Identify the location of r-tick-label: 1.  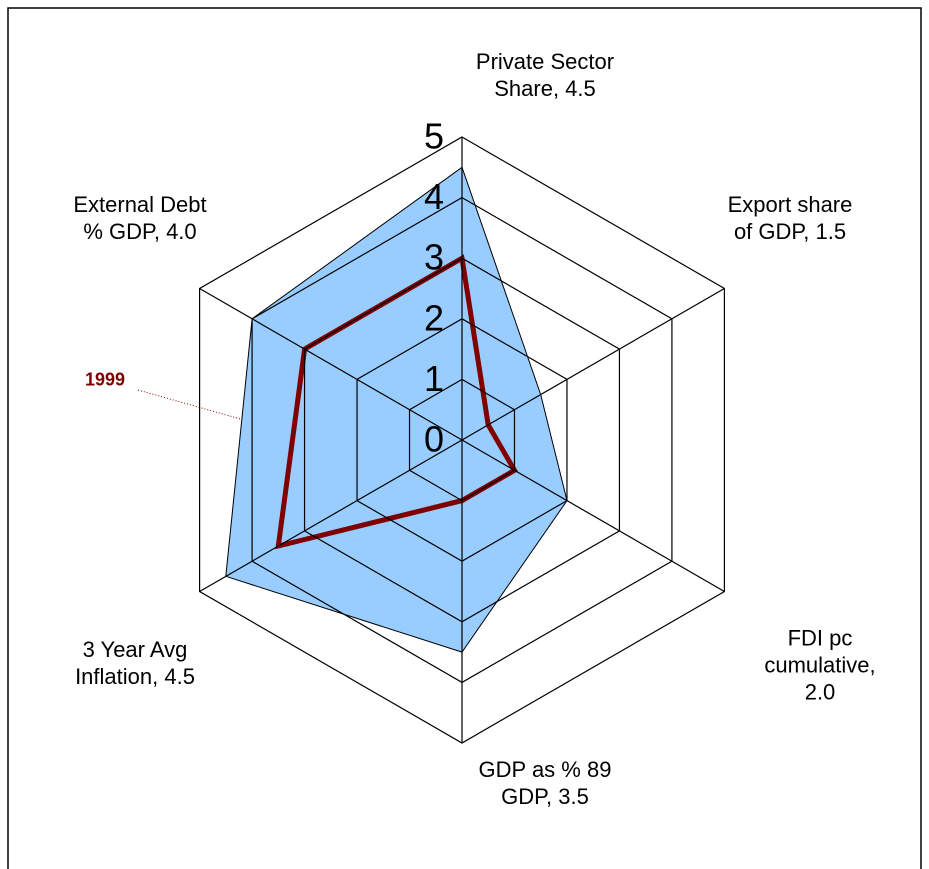
(434, 378).